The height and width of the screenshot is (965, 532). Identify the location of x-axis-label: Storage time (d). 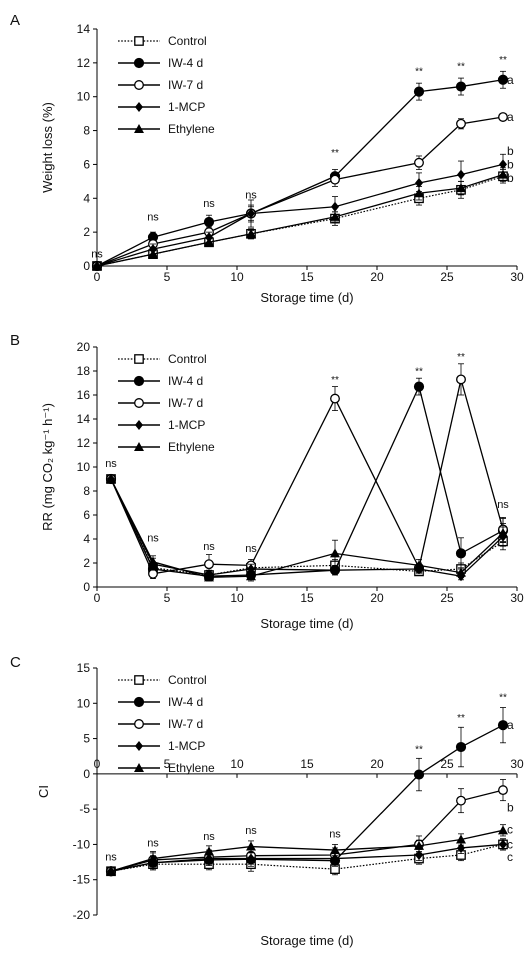
(306, 297).